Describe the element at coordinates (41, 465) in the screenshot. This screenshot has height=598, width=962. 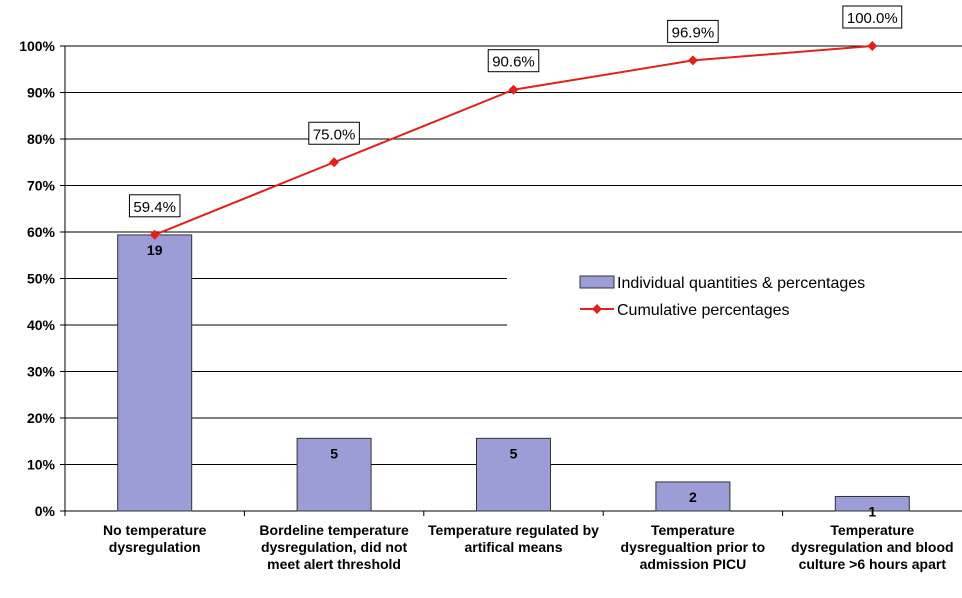
I see `y-tick-label: 10%` at that location.